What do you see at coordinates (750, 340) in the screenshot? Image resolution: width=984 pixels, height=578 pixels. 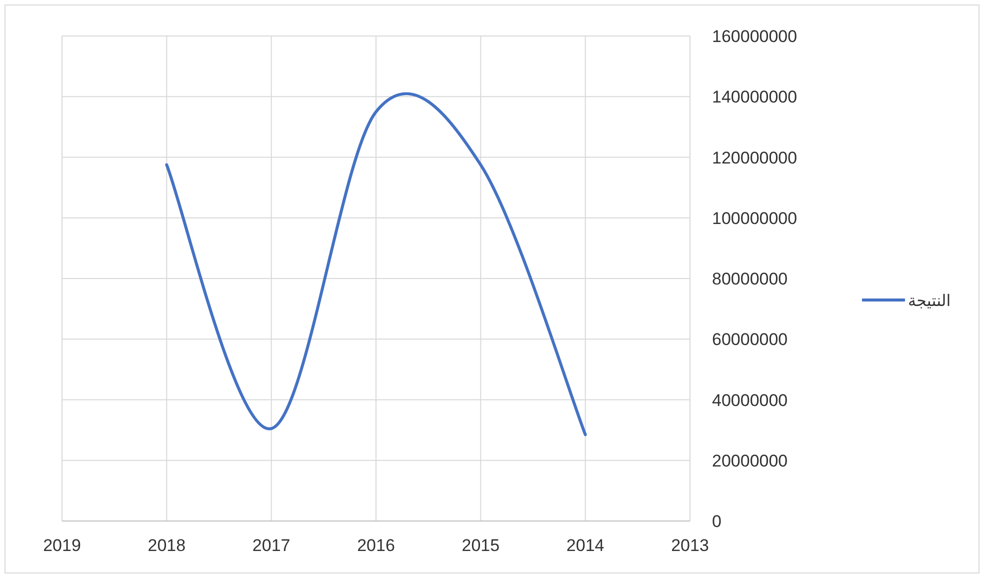 I see `y-tick-label: 60000000` at bounding box center [750, 340].